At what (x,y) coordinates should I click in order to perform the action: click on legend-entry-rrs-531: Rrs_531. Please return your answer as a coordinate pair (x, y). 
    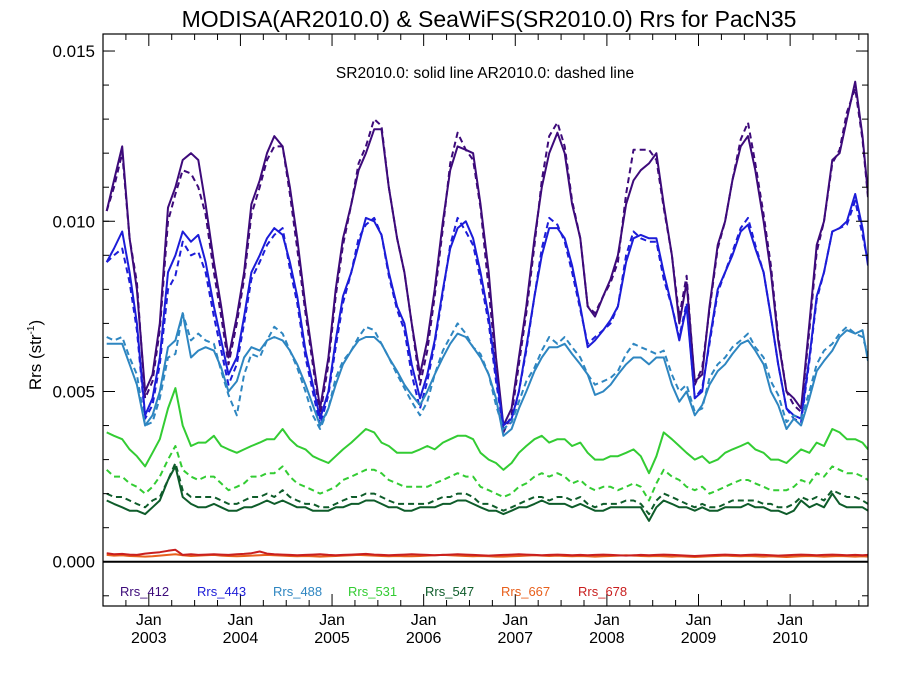
    Looking at the image, I should click on (372, 591).